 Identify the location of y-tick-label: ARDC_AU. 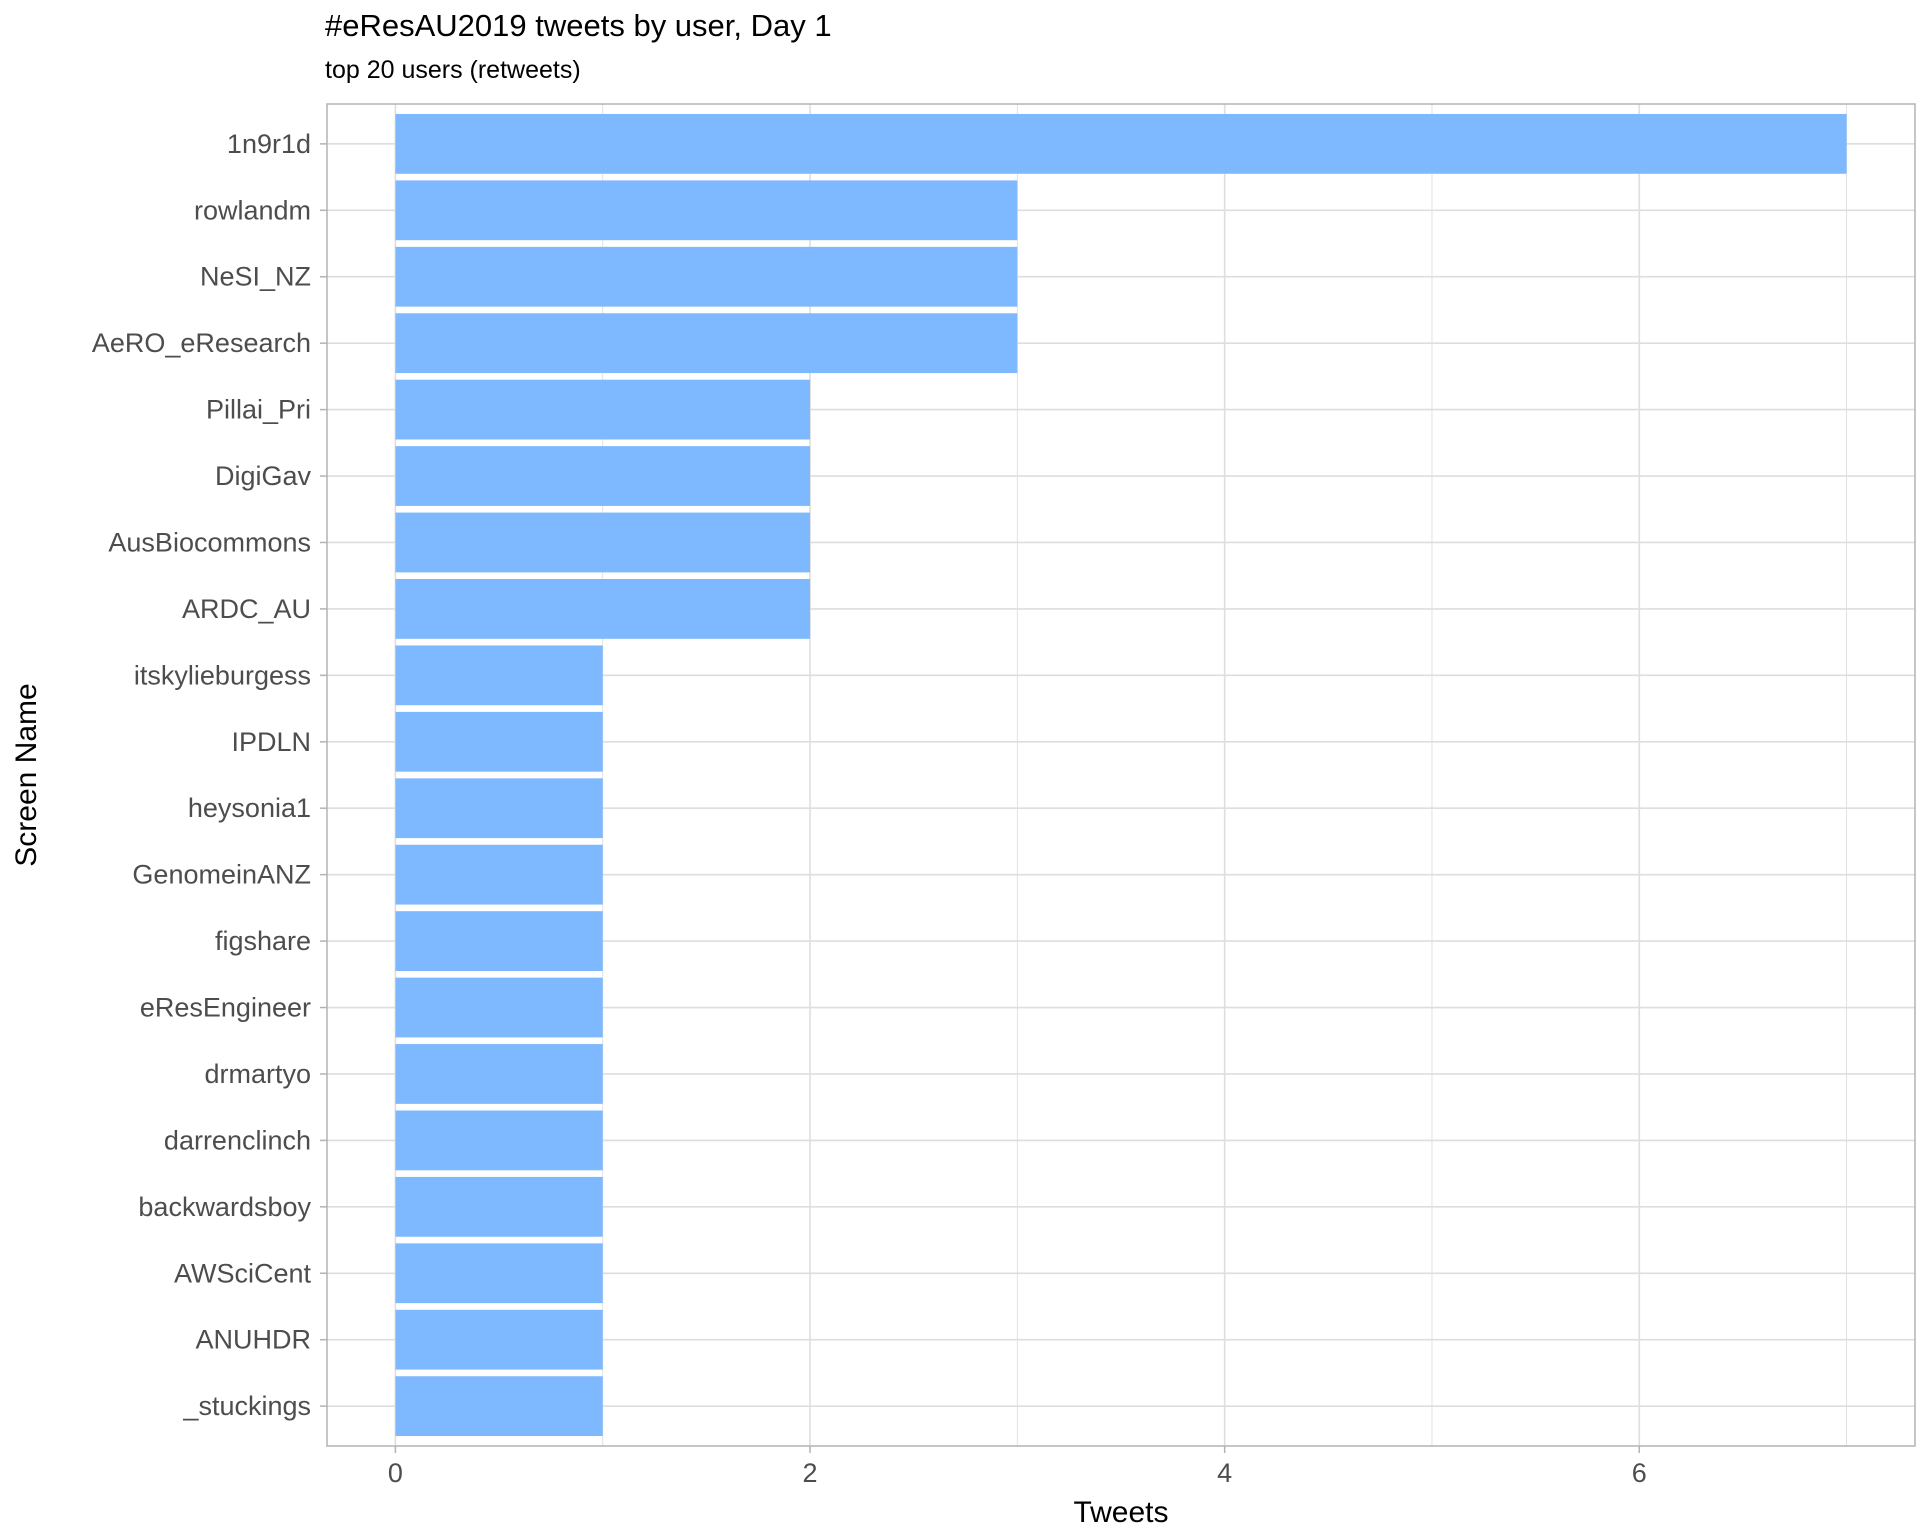
(246, 609).